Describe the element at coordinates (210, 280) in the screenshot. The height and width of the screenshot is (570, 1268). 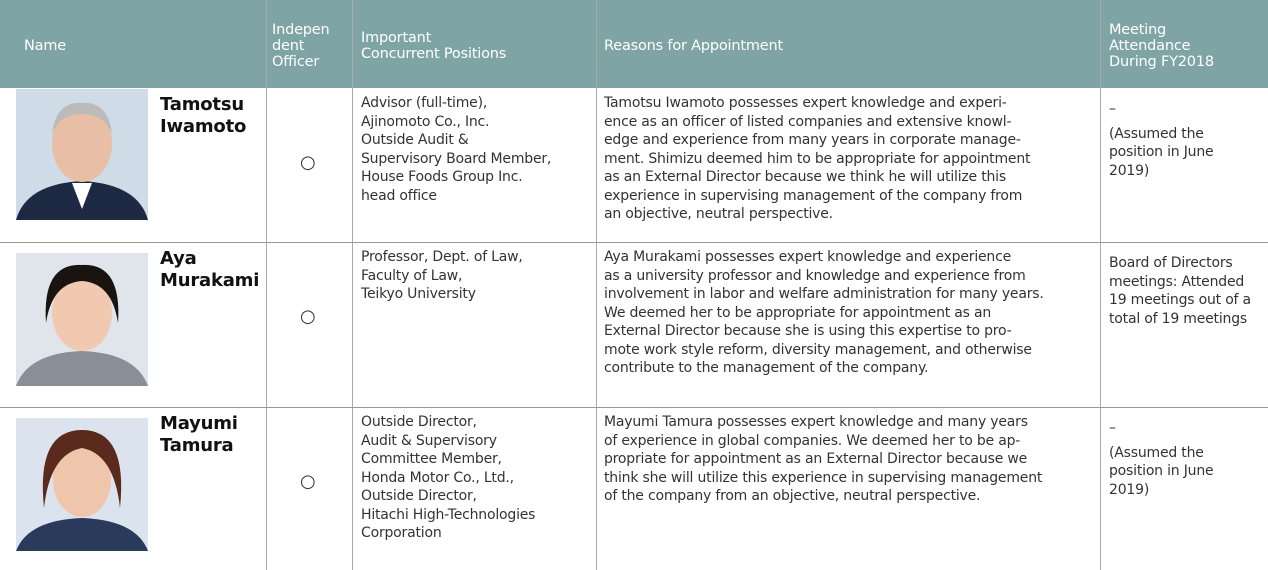
I see `person-name: Murakami` at that location.